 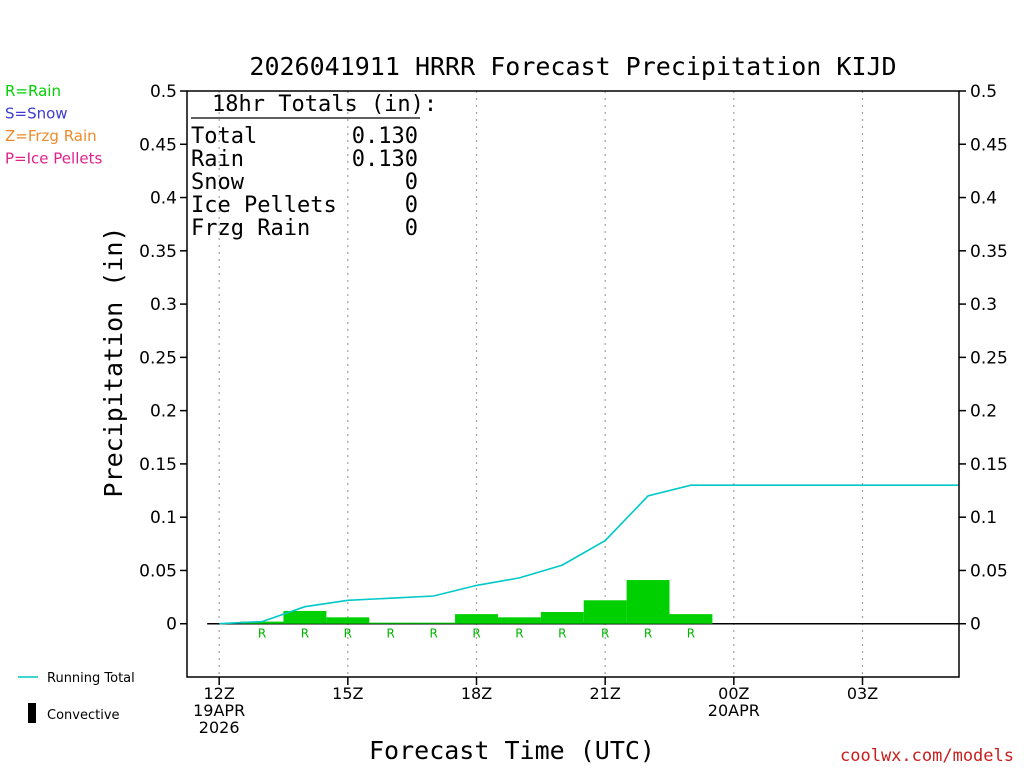 I want to click on y-tick-label-left: 0.45, so click(x=158, y=145).